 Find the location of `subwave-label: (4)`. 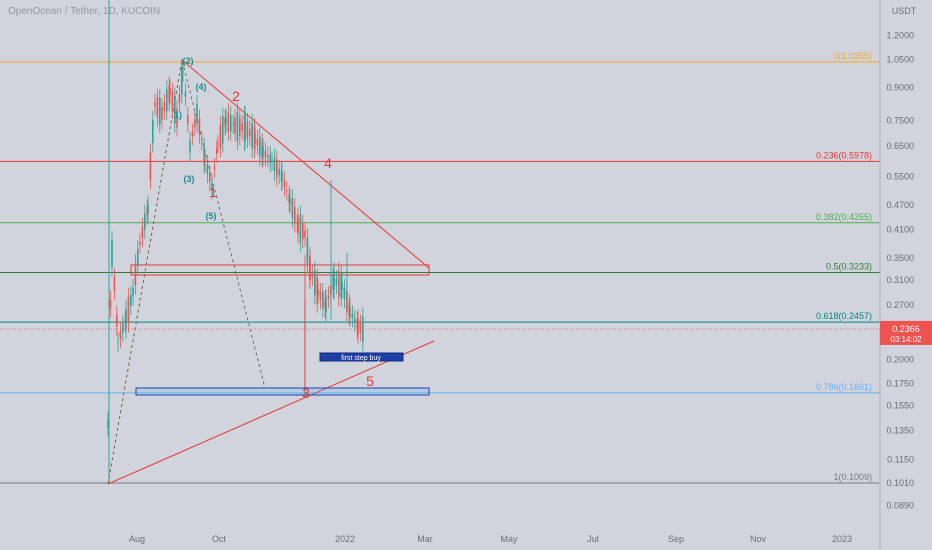

subwave-label: (4) is located at coordinates (201, 87).